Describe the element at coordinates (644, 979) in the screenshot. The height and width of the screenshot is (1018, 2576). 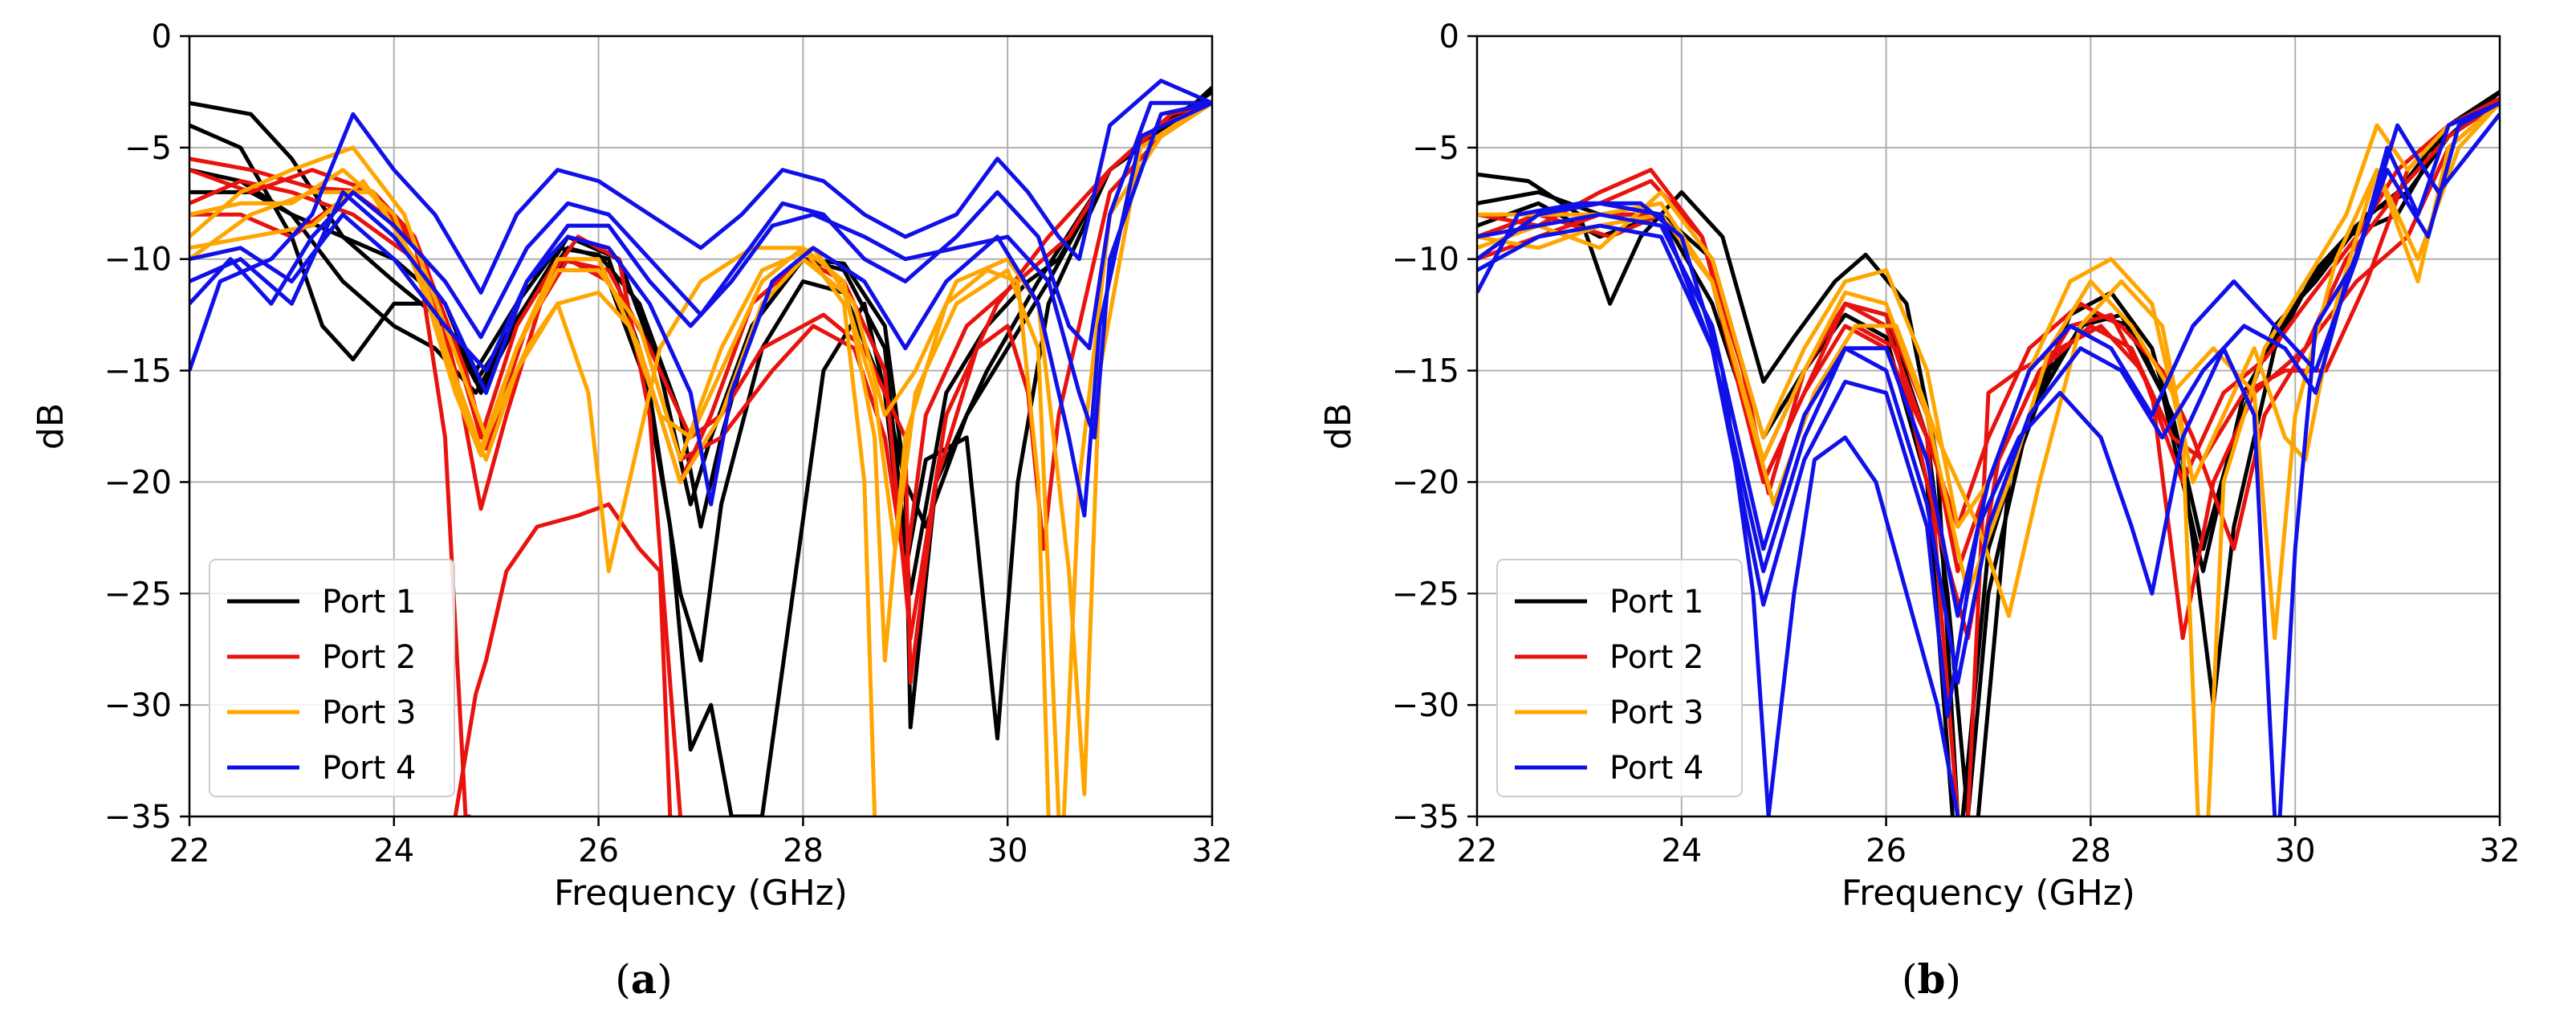
I see `caption-a: (a)` at that location.